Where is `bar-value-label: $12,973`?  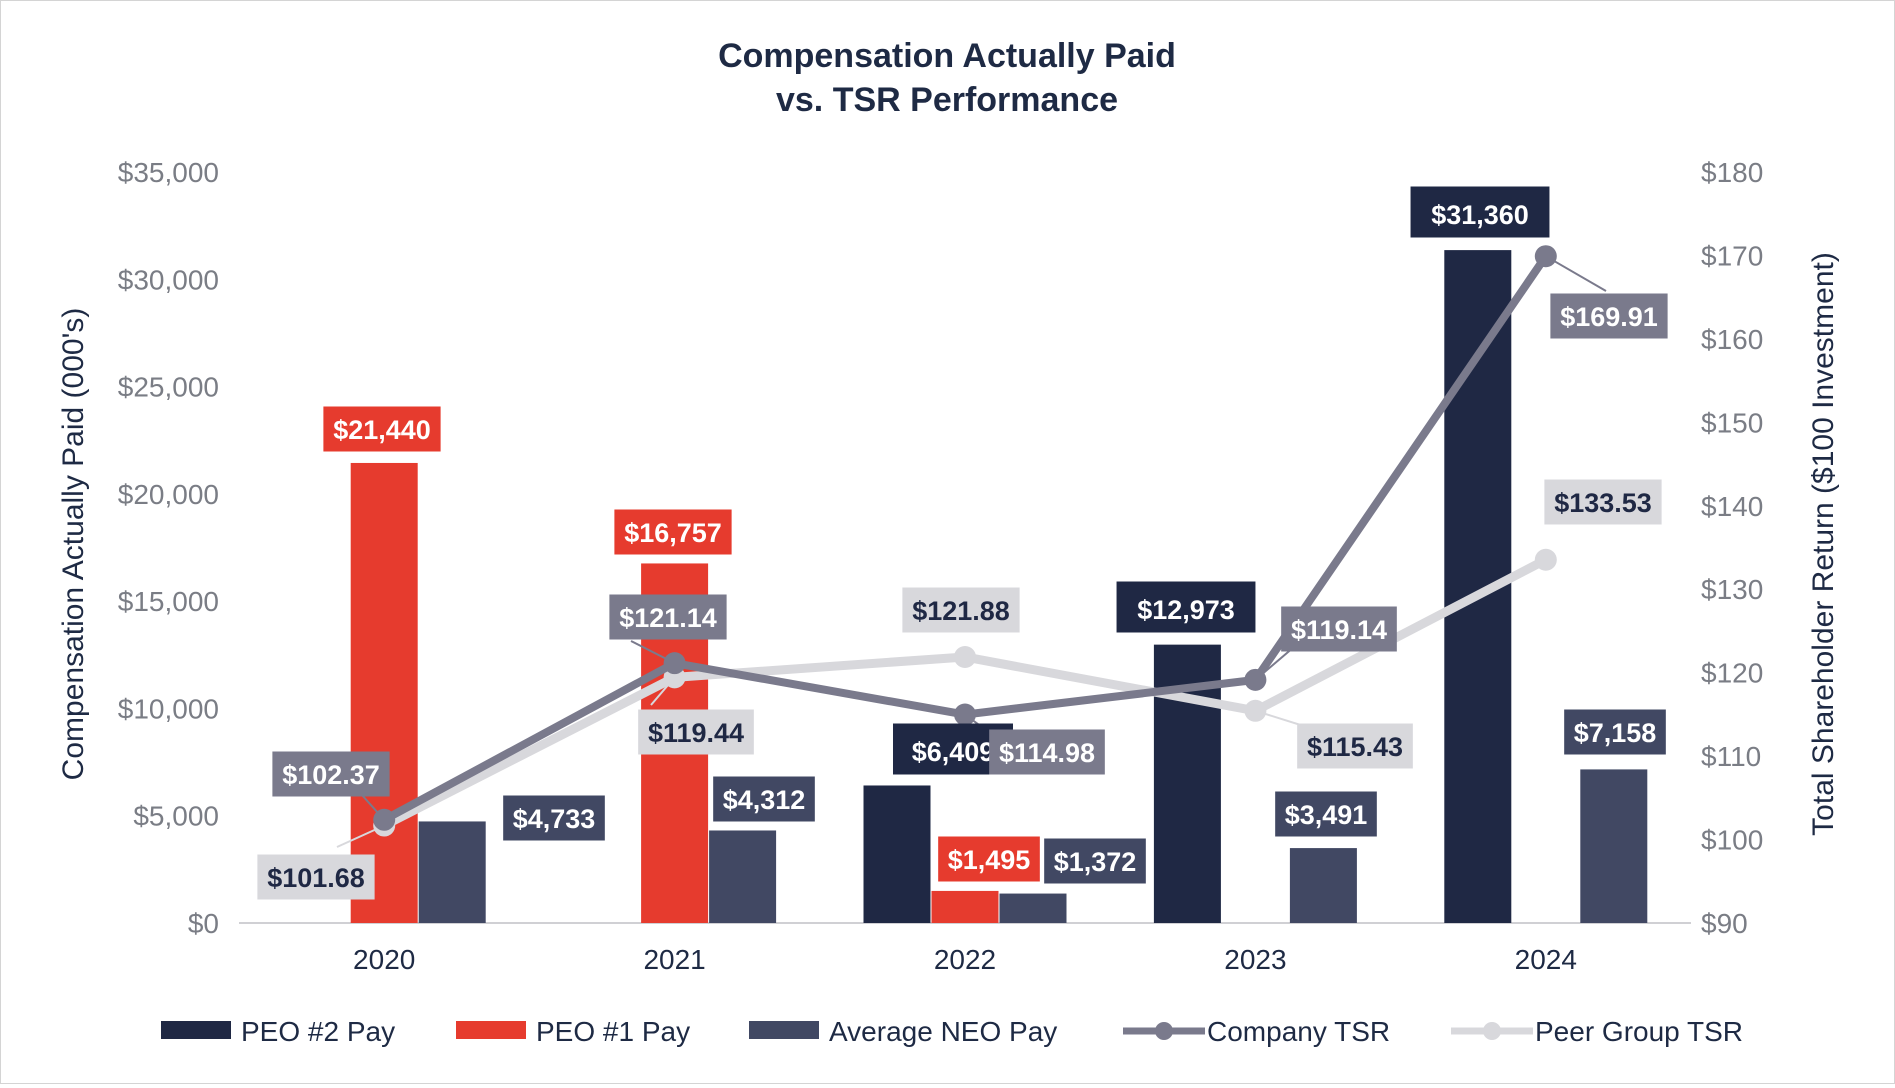
bar-value-label: $12,973 is located at coordinates (1186, 607).